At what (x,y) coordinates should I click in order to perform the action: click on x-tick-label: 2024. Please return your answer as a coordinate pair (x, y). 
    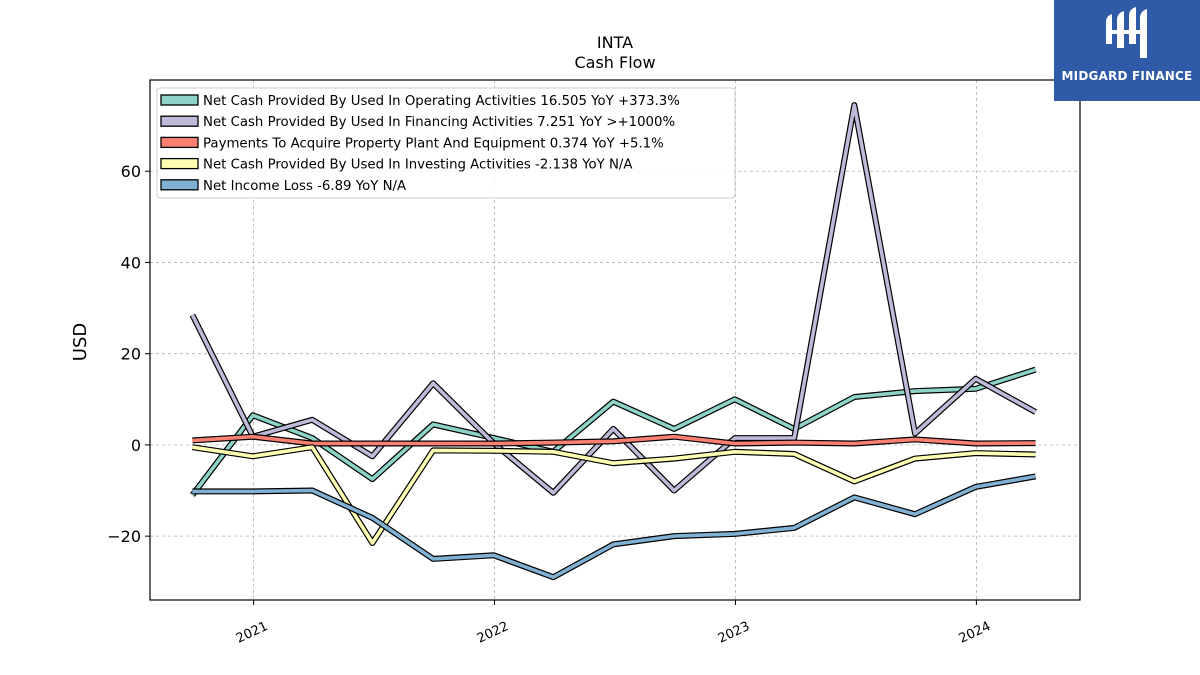
    Looking at the image, I should click on (975, 633).